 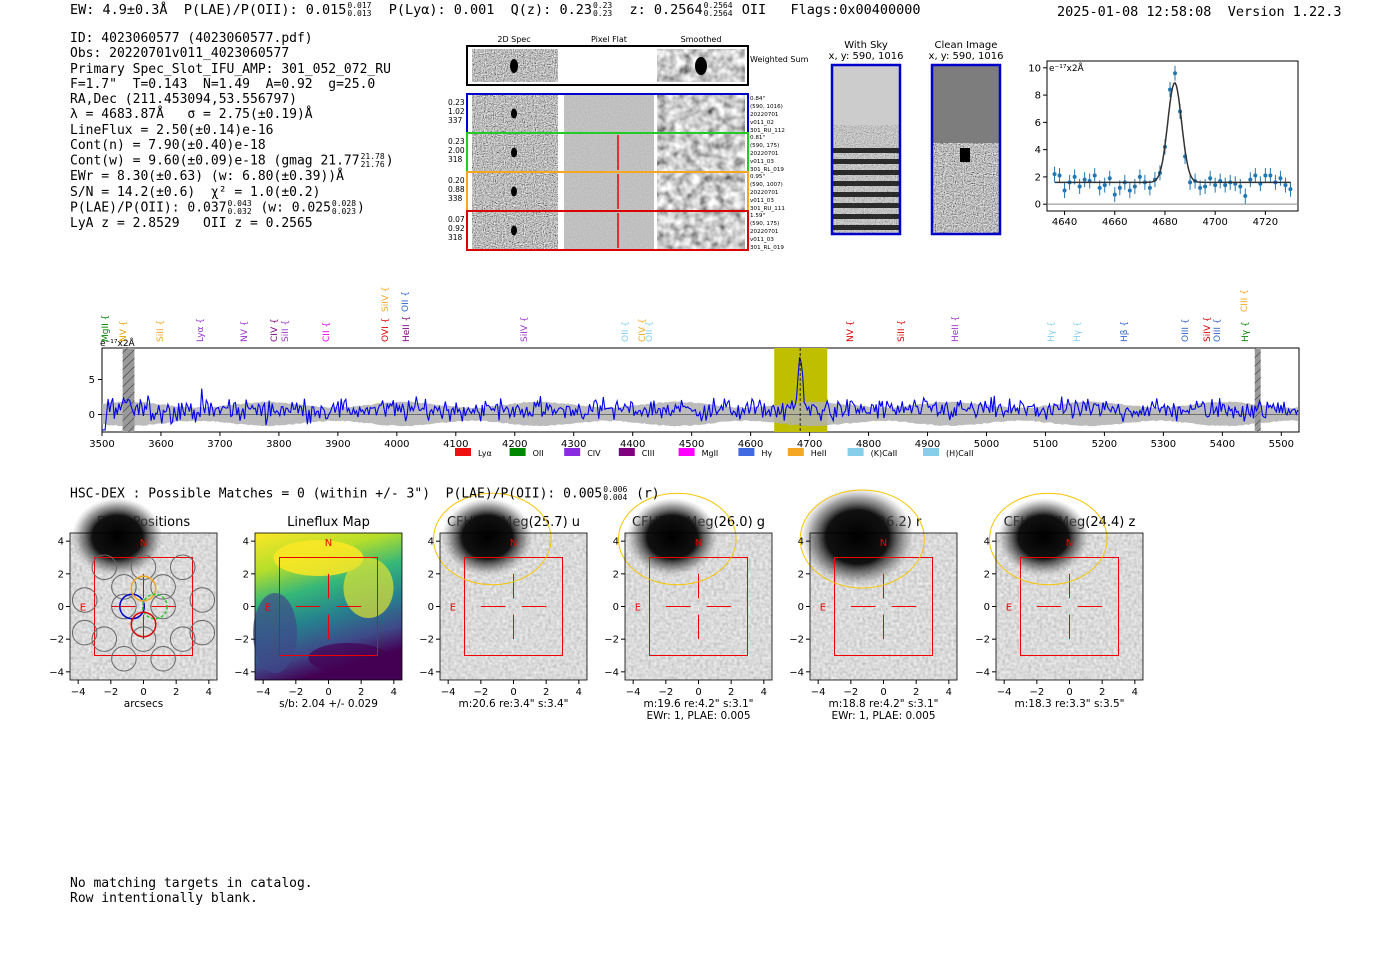 What do you see at coordinates (609, 191) in the screenshot?
I see `cutout-pixelflat` at bounding box center [609, 191].